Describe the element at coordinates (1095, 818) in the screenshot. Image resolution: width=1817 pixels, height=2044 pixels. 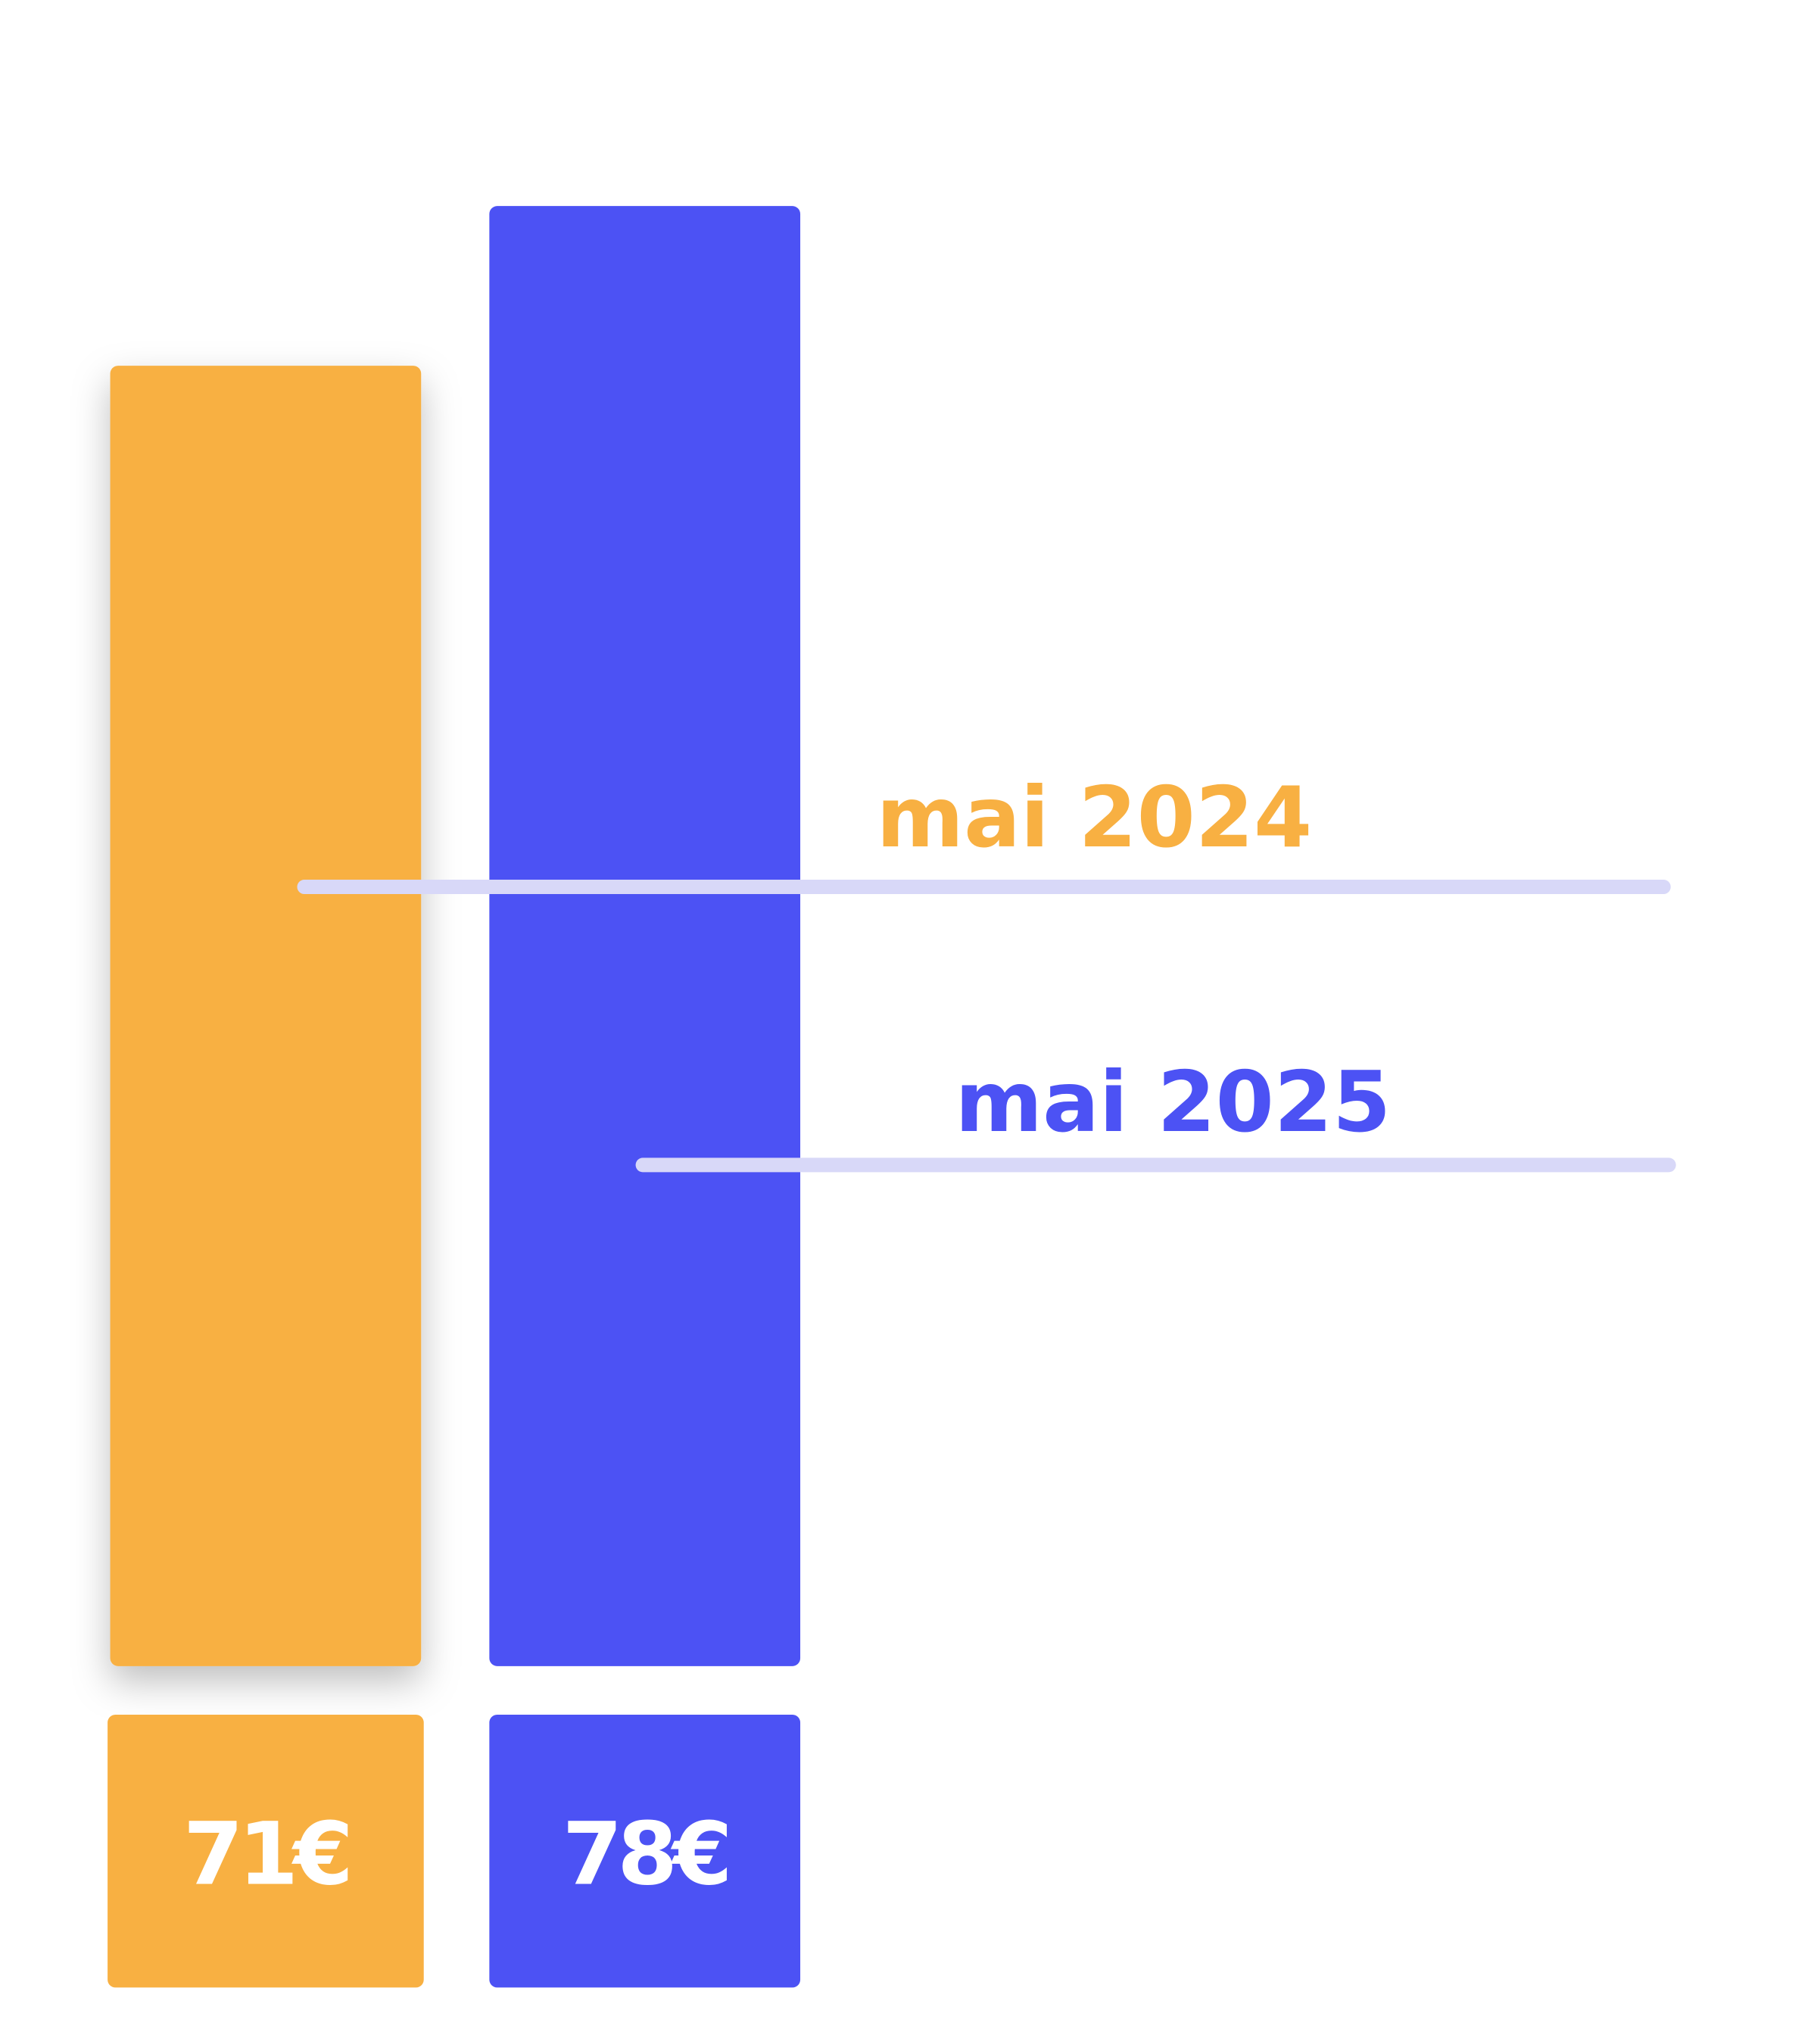
I see `category-label: mai 2024` at that location.